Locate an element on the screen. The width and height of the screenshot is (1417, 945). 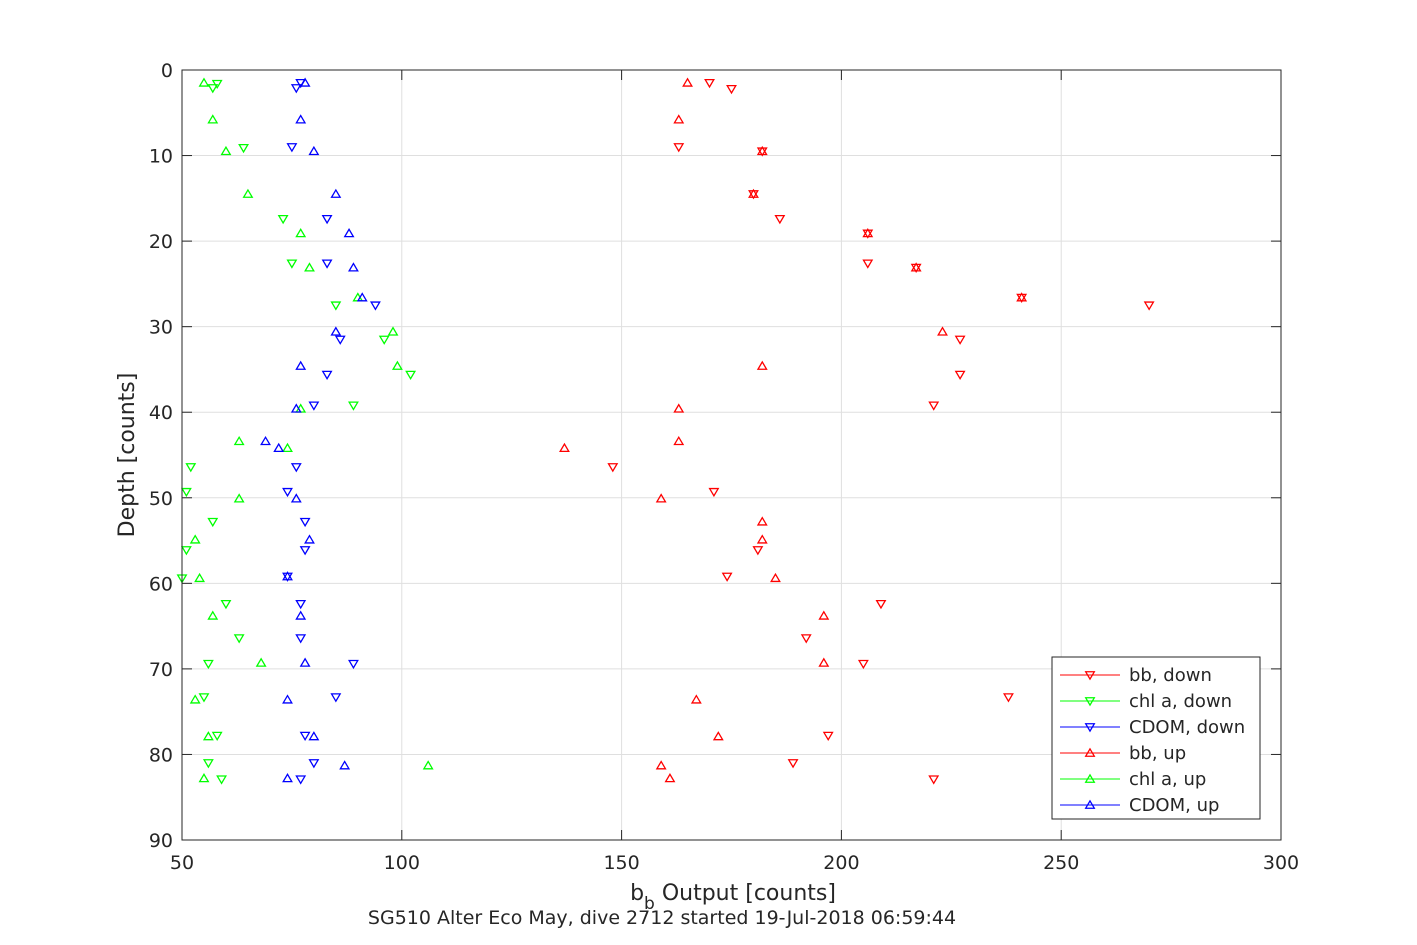
x-axis-label: bb Output [counts] is located at coordinates (733, 897).